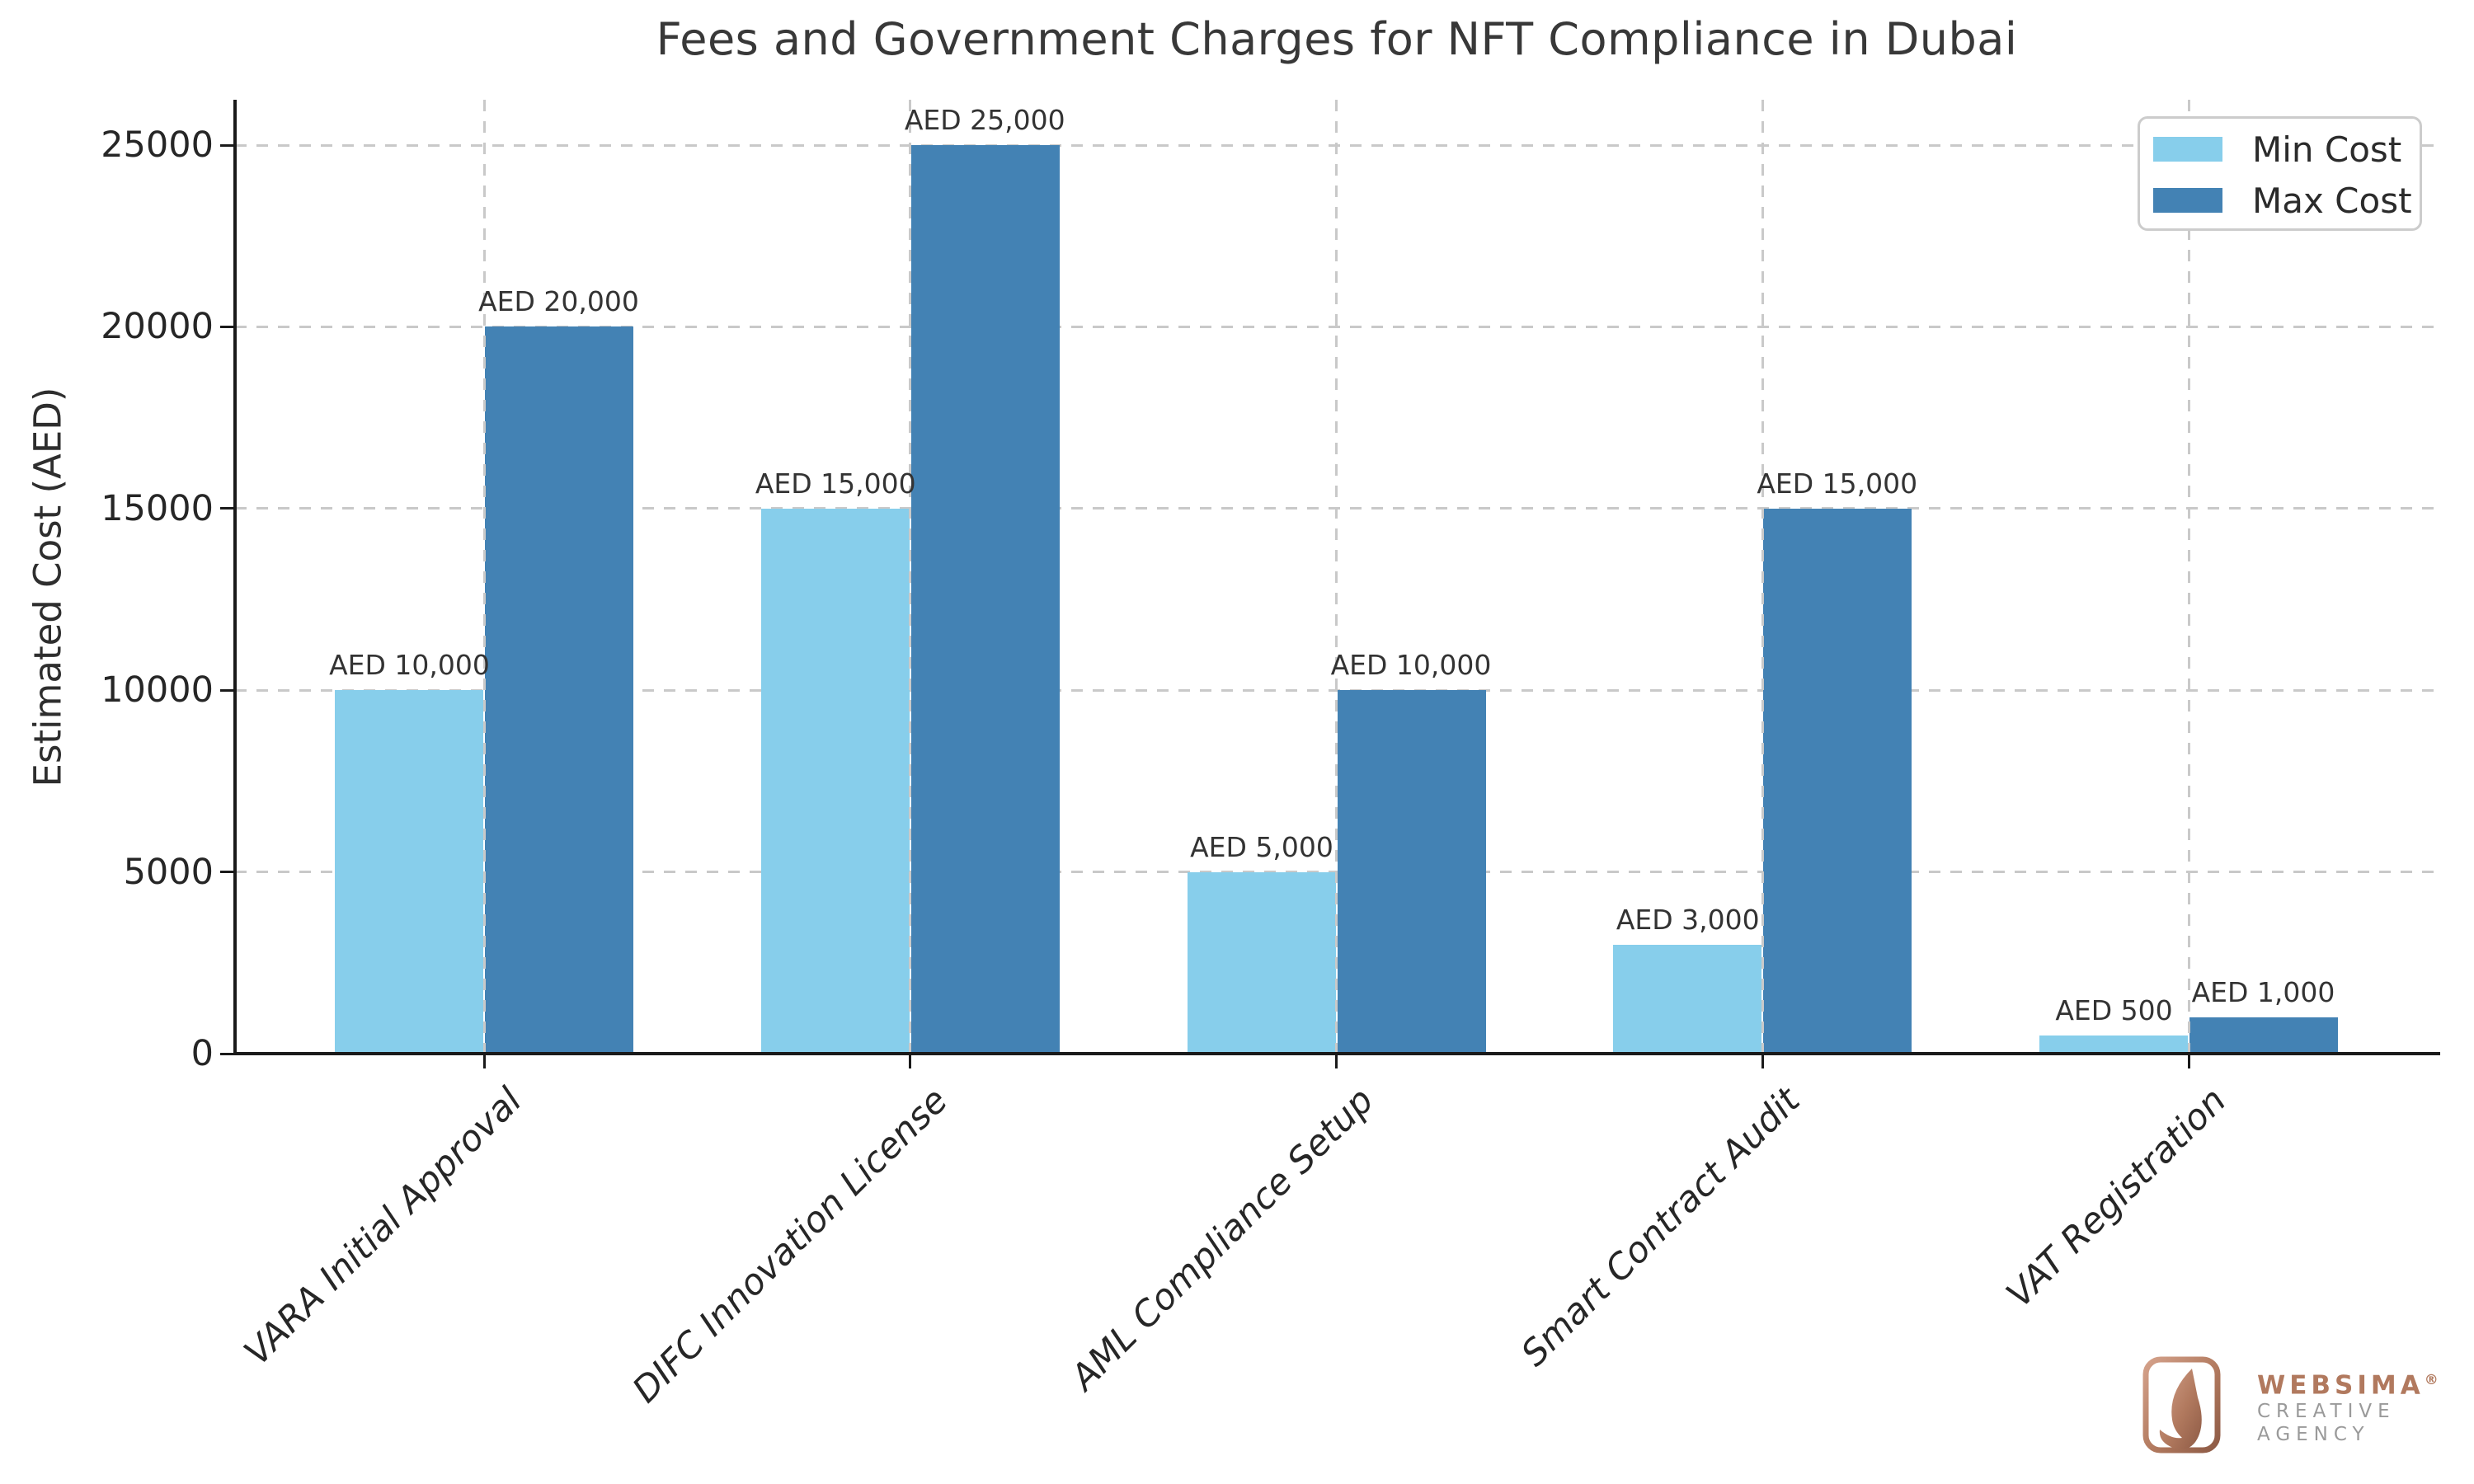 The image size is (2474, 1484). I want to click on x-axis-spine, so click(1336, 1053).